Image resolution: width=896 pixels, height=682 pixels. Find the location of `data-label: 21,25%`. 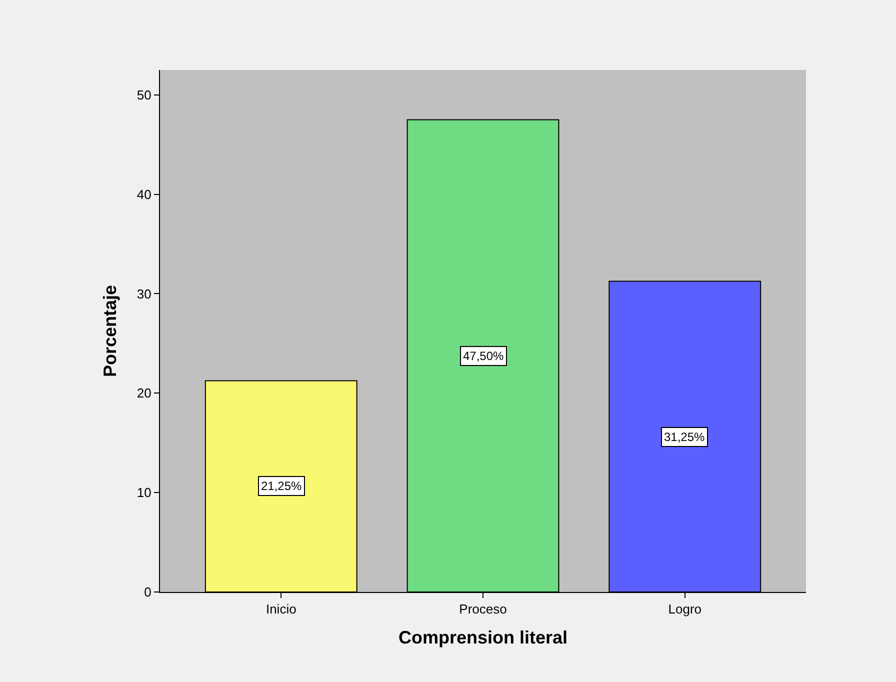

data-label: 21,25% is located at coordinates (281, 486).